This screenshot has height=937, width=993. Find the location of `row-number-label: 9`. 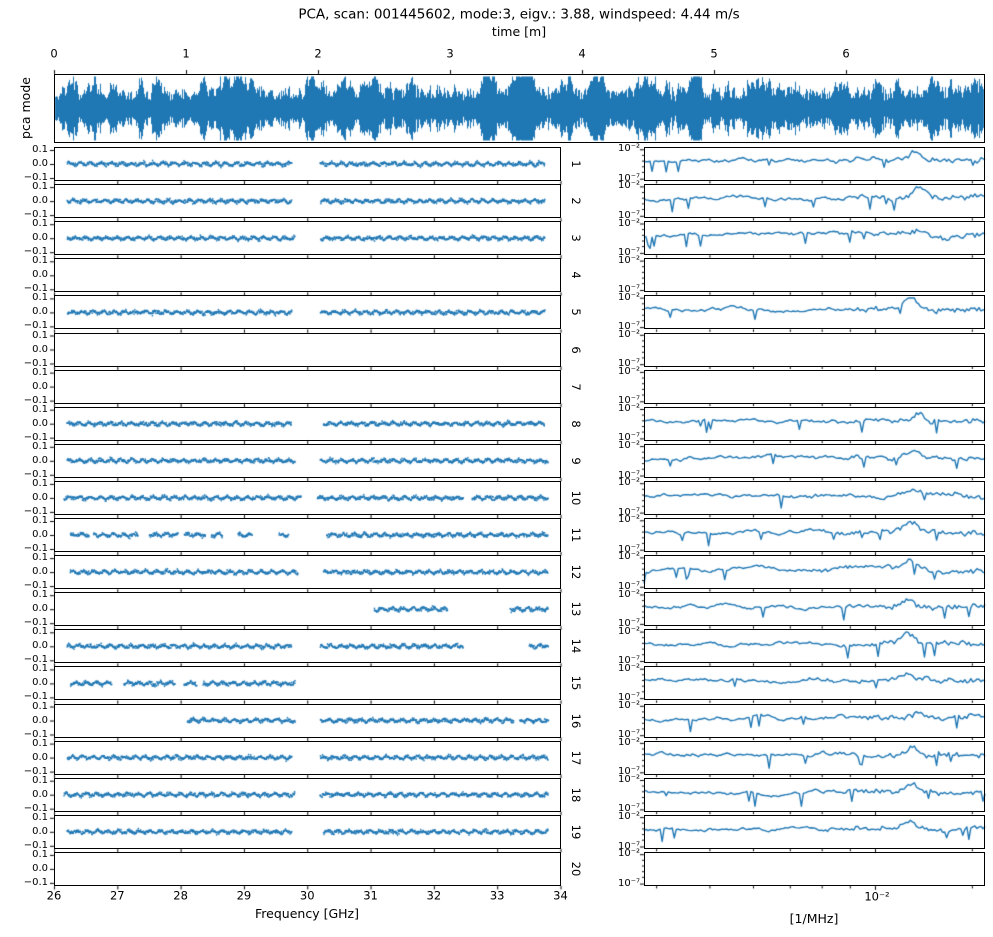

row-number-label: 9 is located at coordinates (575, 461).